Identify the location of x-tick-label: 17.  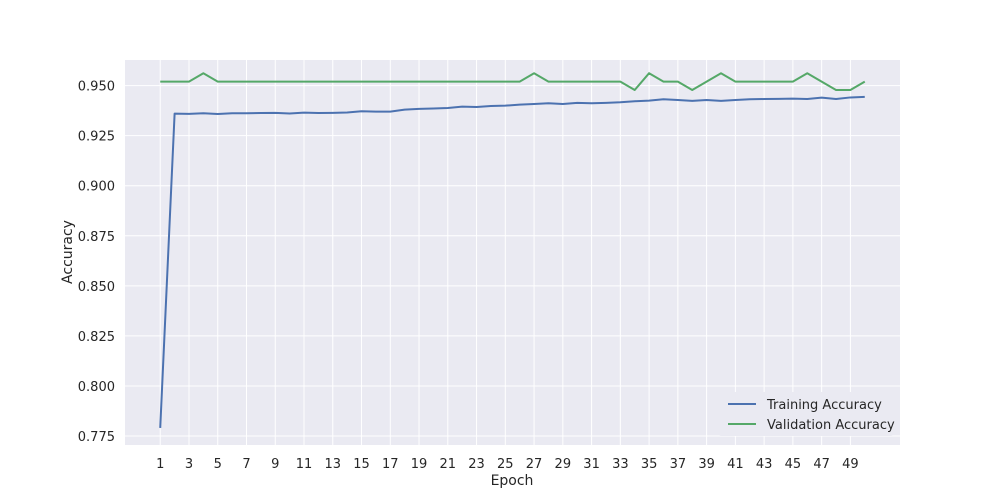
(390, 464).